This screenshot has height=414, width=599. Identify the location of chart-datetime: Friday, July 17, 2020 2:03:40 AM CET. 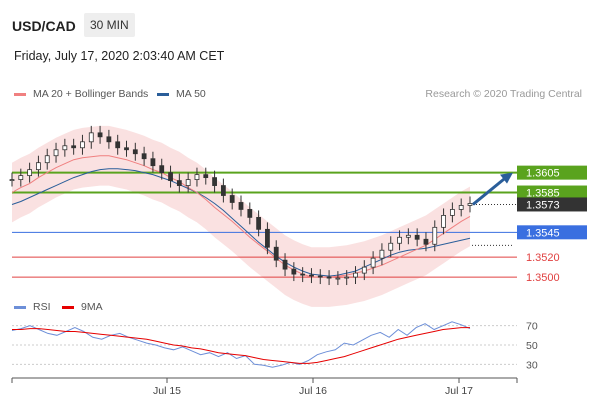
(119, 56).